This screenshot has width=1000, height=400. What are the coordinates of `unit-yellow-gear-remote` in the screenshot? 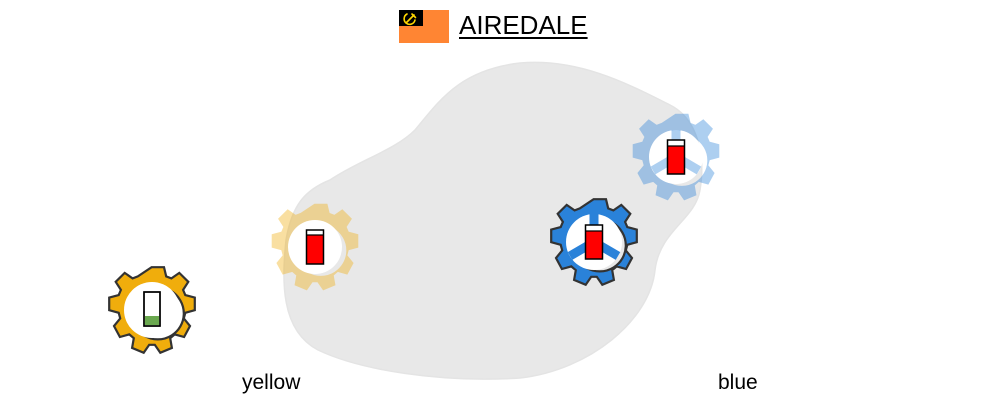 It's located at (315, 247).